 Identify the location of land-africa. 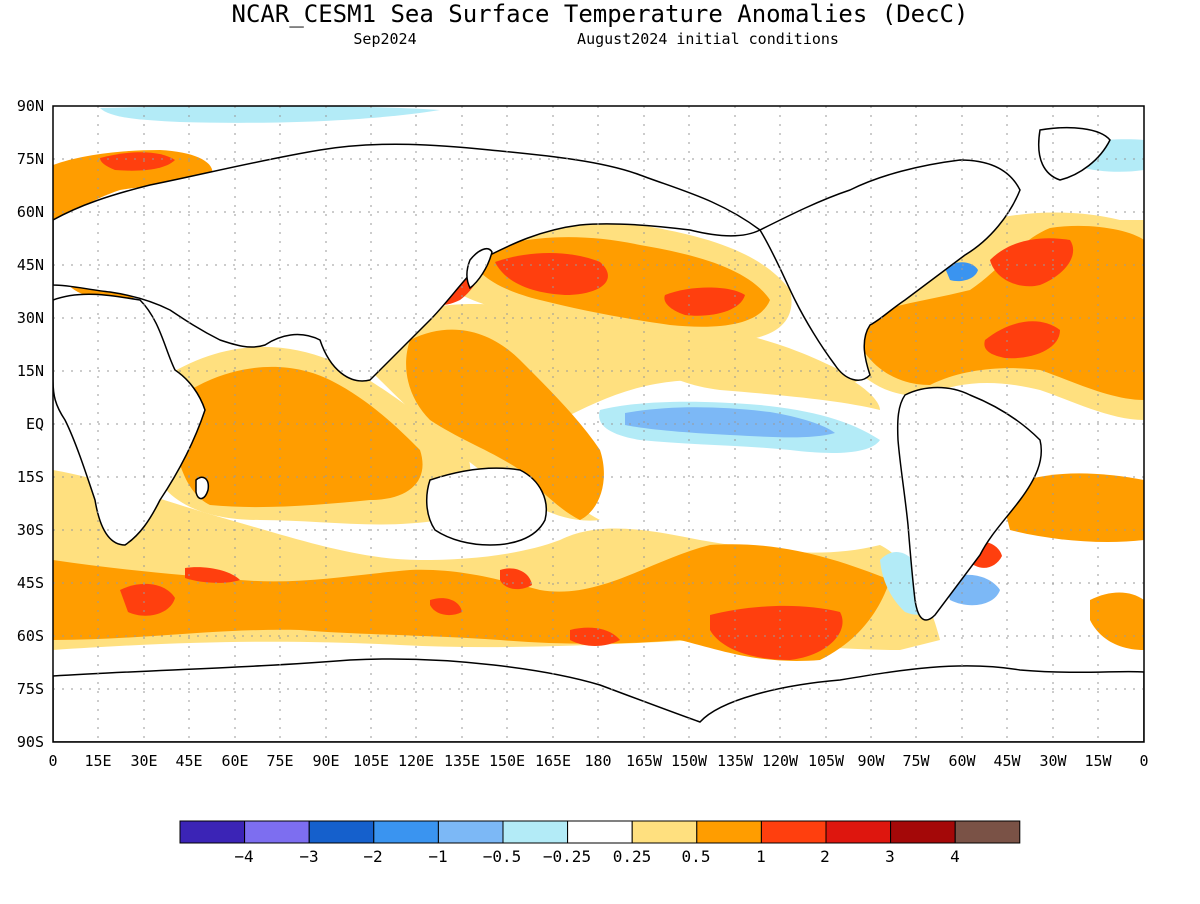
(129, 419).